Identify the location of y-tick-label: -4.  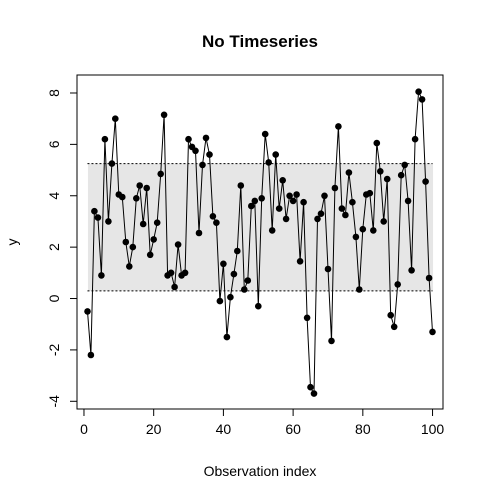
(54, 401).